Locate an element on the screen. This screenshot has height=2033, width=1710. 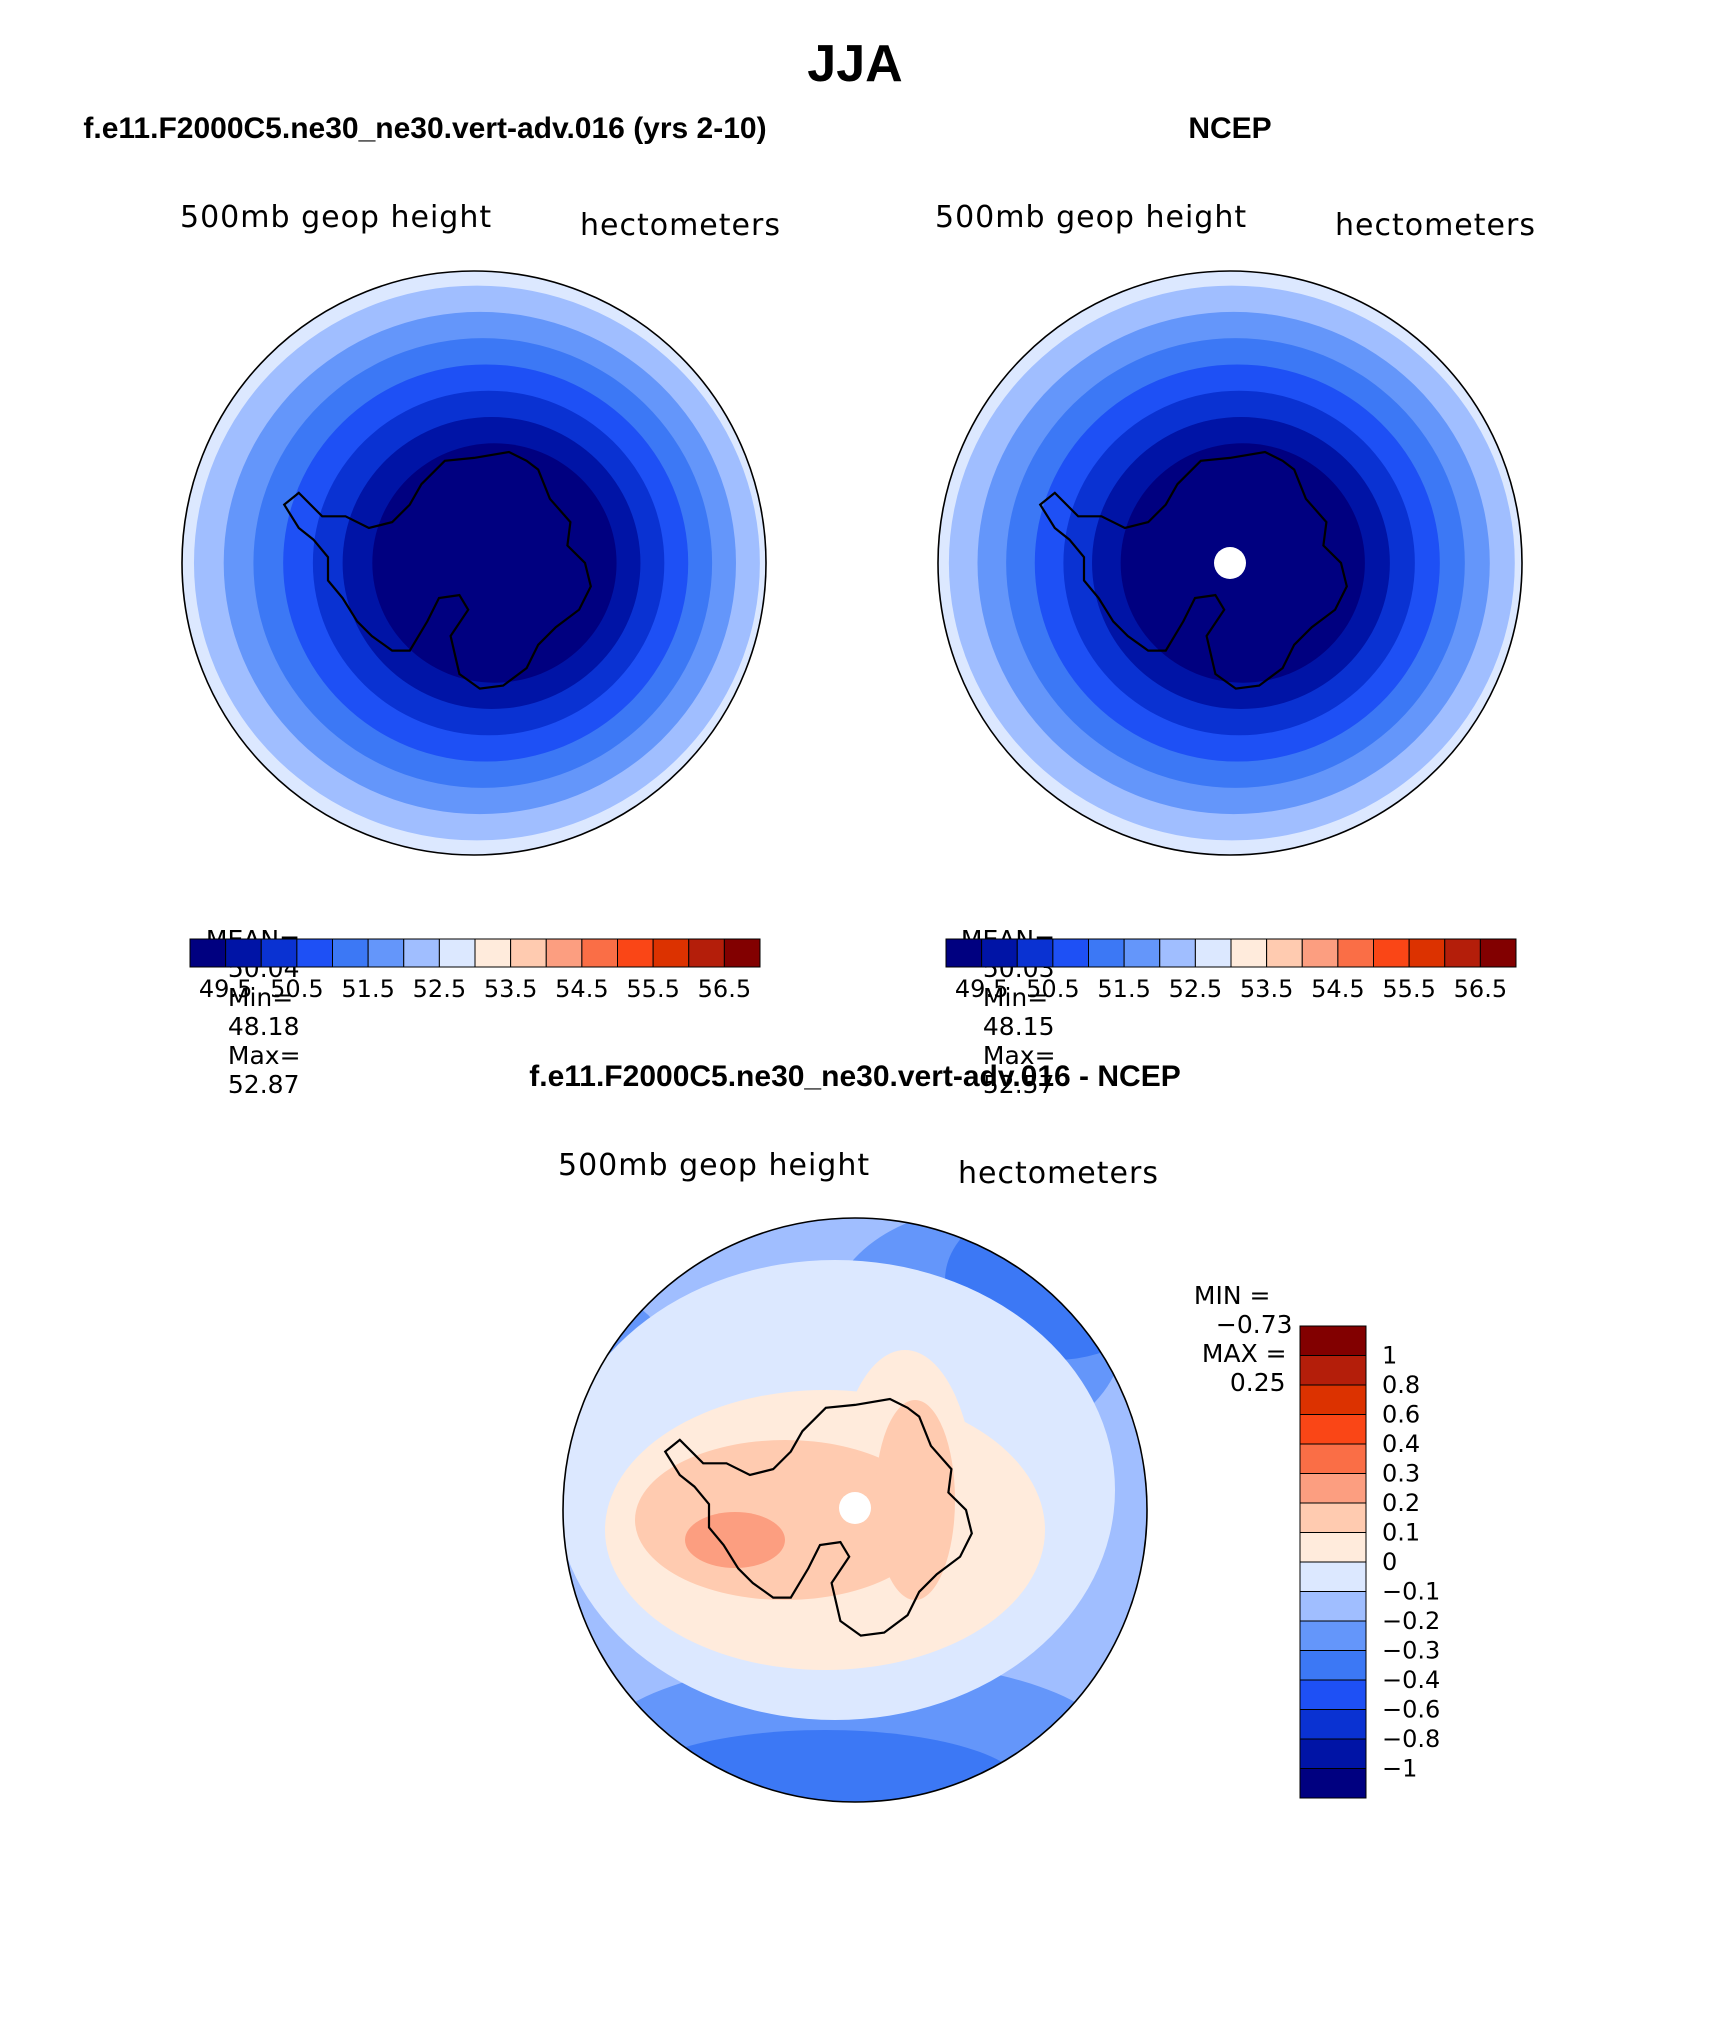
model-map-border is located at coordinates (474, 563).